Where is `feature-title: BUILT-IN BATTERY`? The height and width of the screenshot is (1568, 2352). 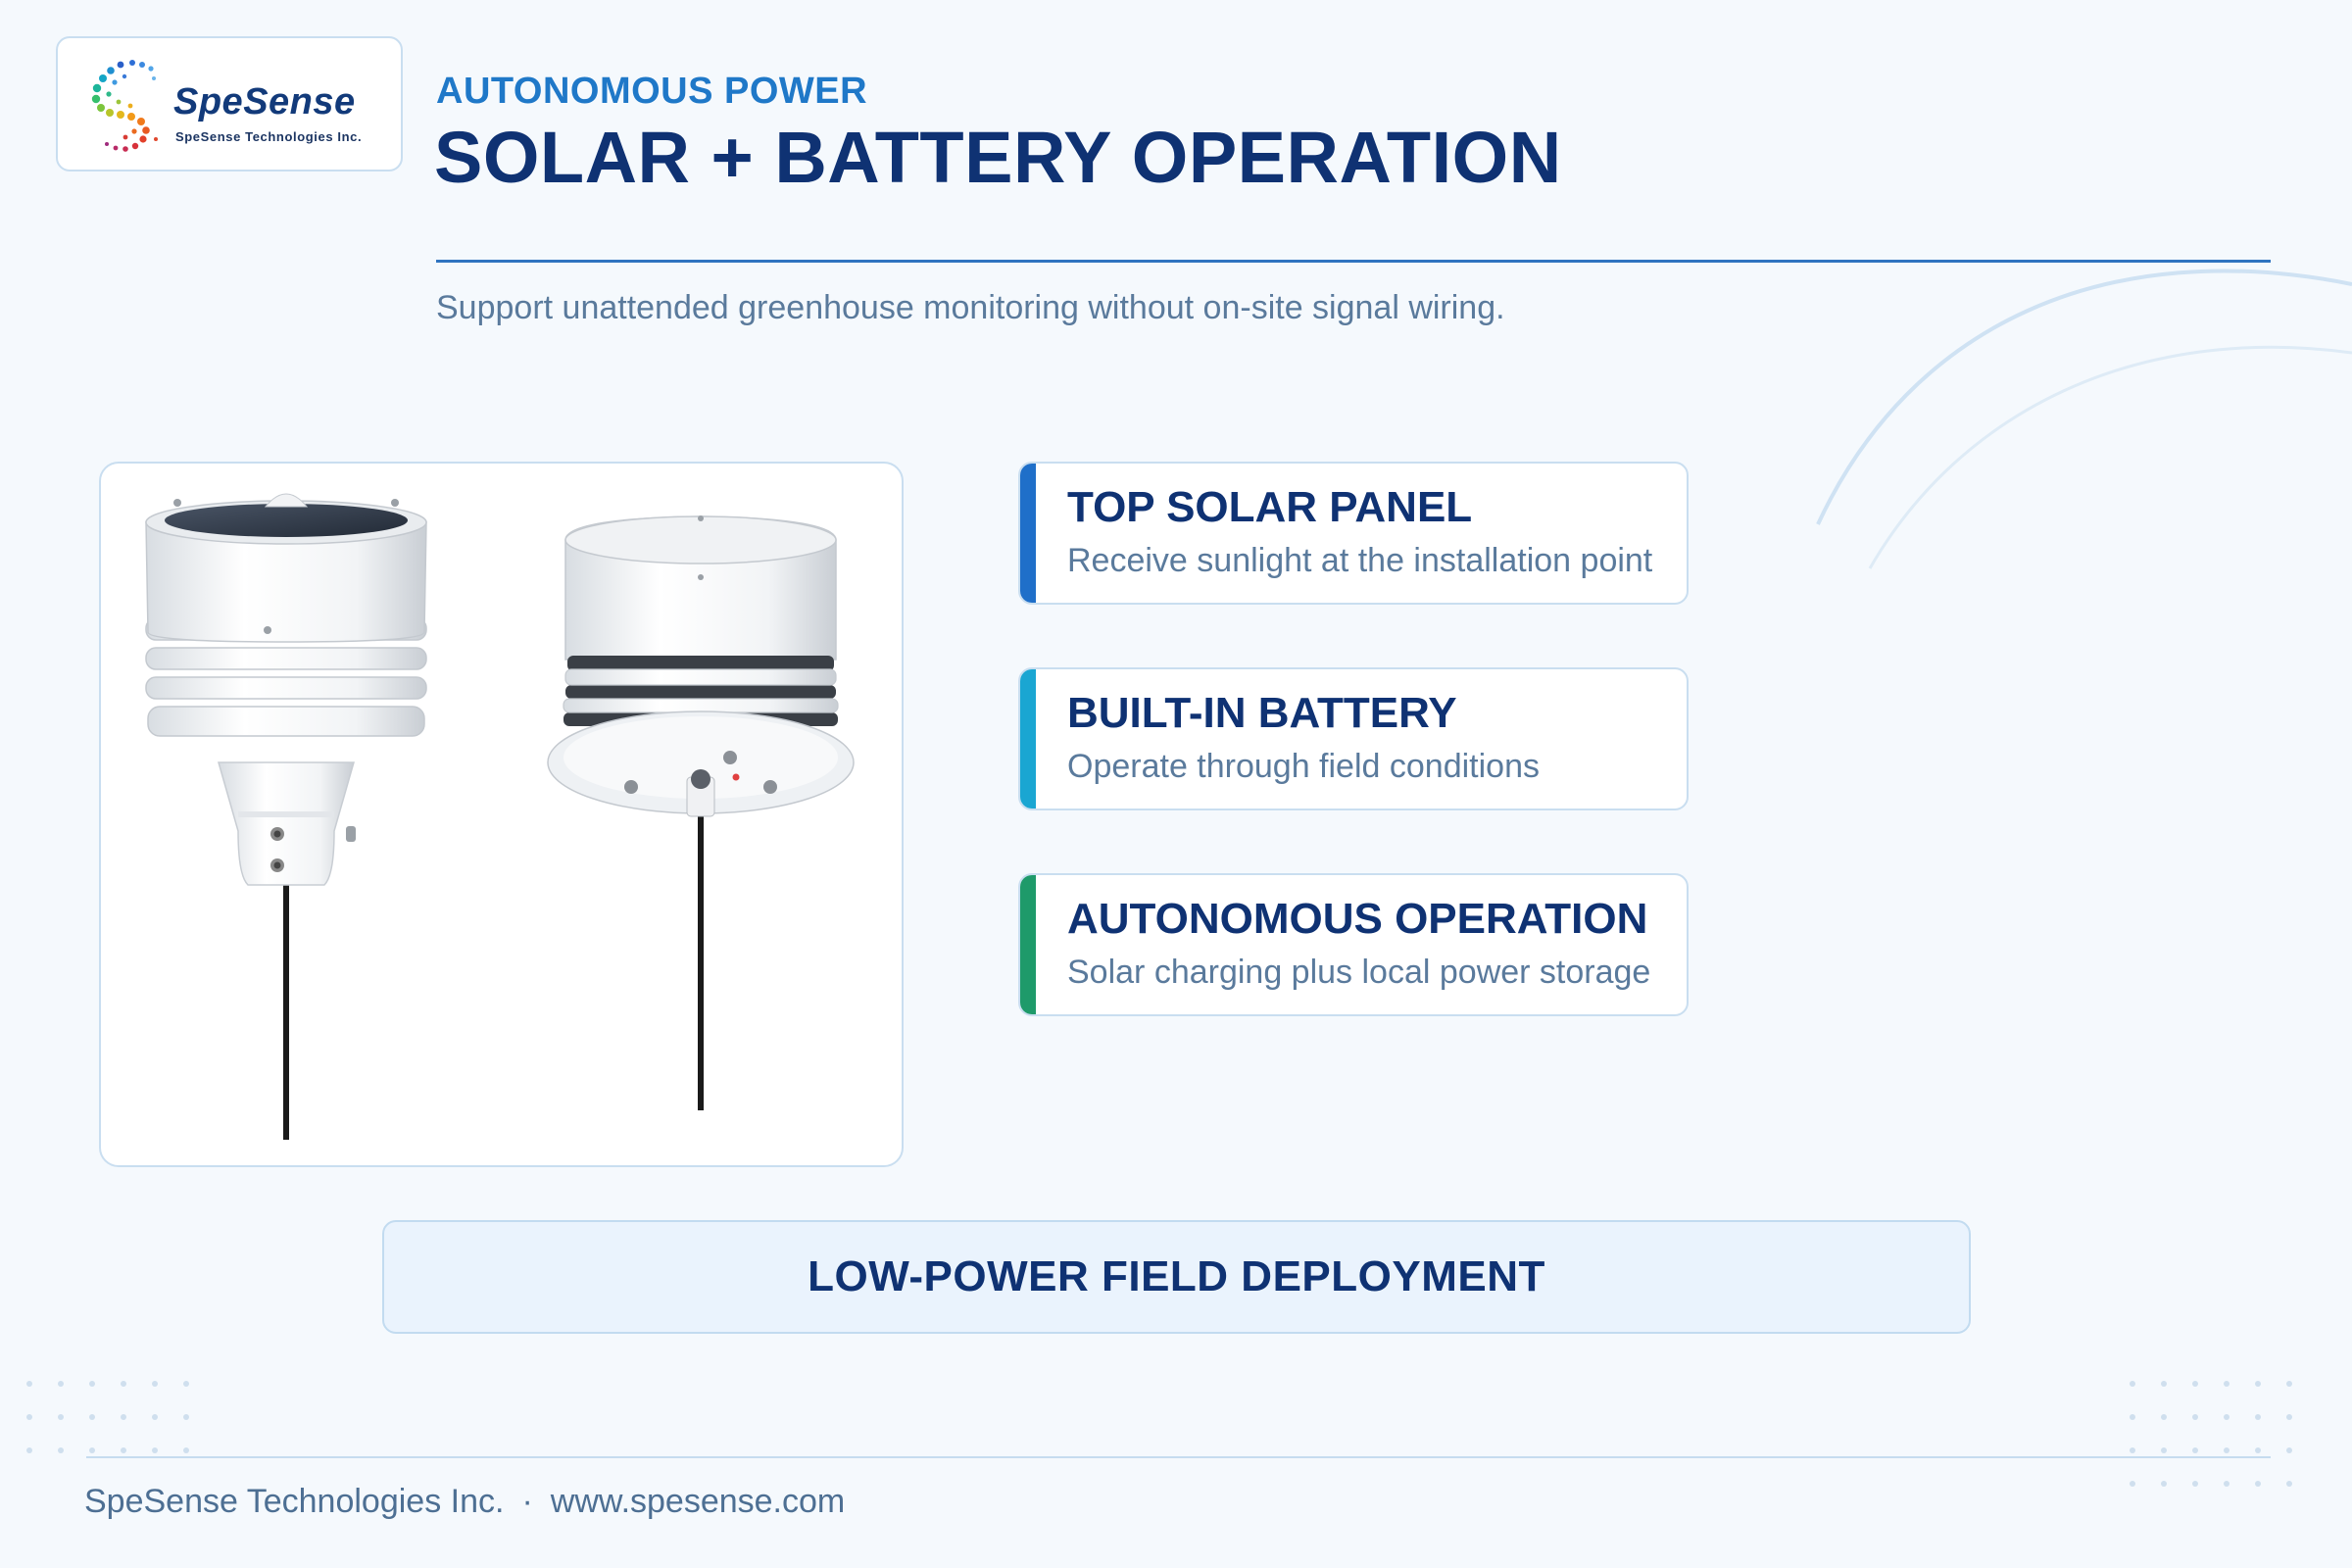 feature-title: BUILT-IN BATTERY is located at coordinates (1262, 713).